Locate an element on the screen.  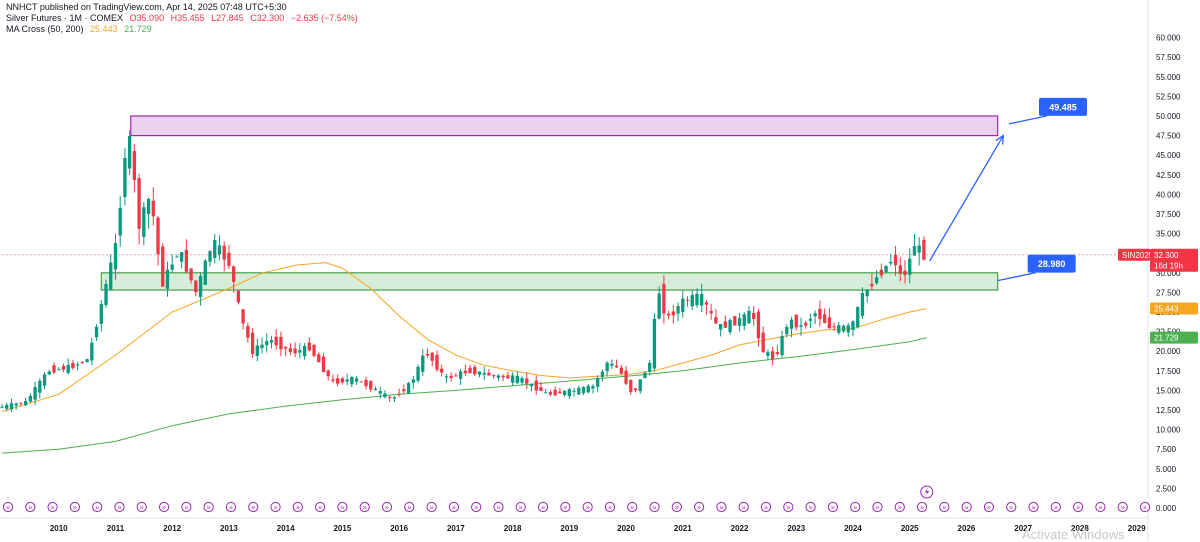
symbol-badge is located at coordinates (1134, 254).